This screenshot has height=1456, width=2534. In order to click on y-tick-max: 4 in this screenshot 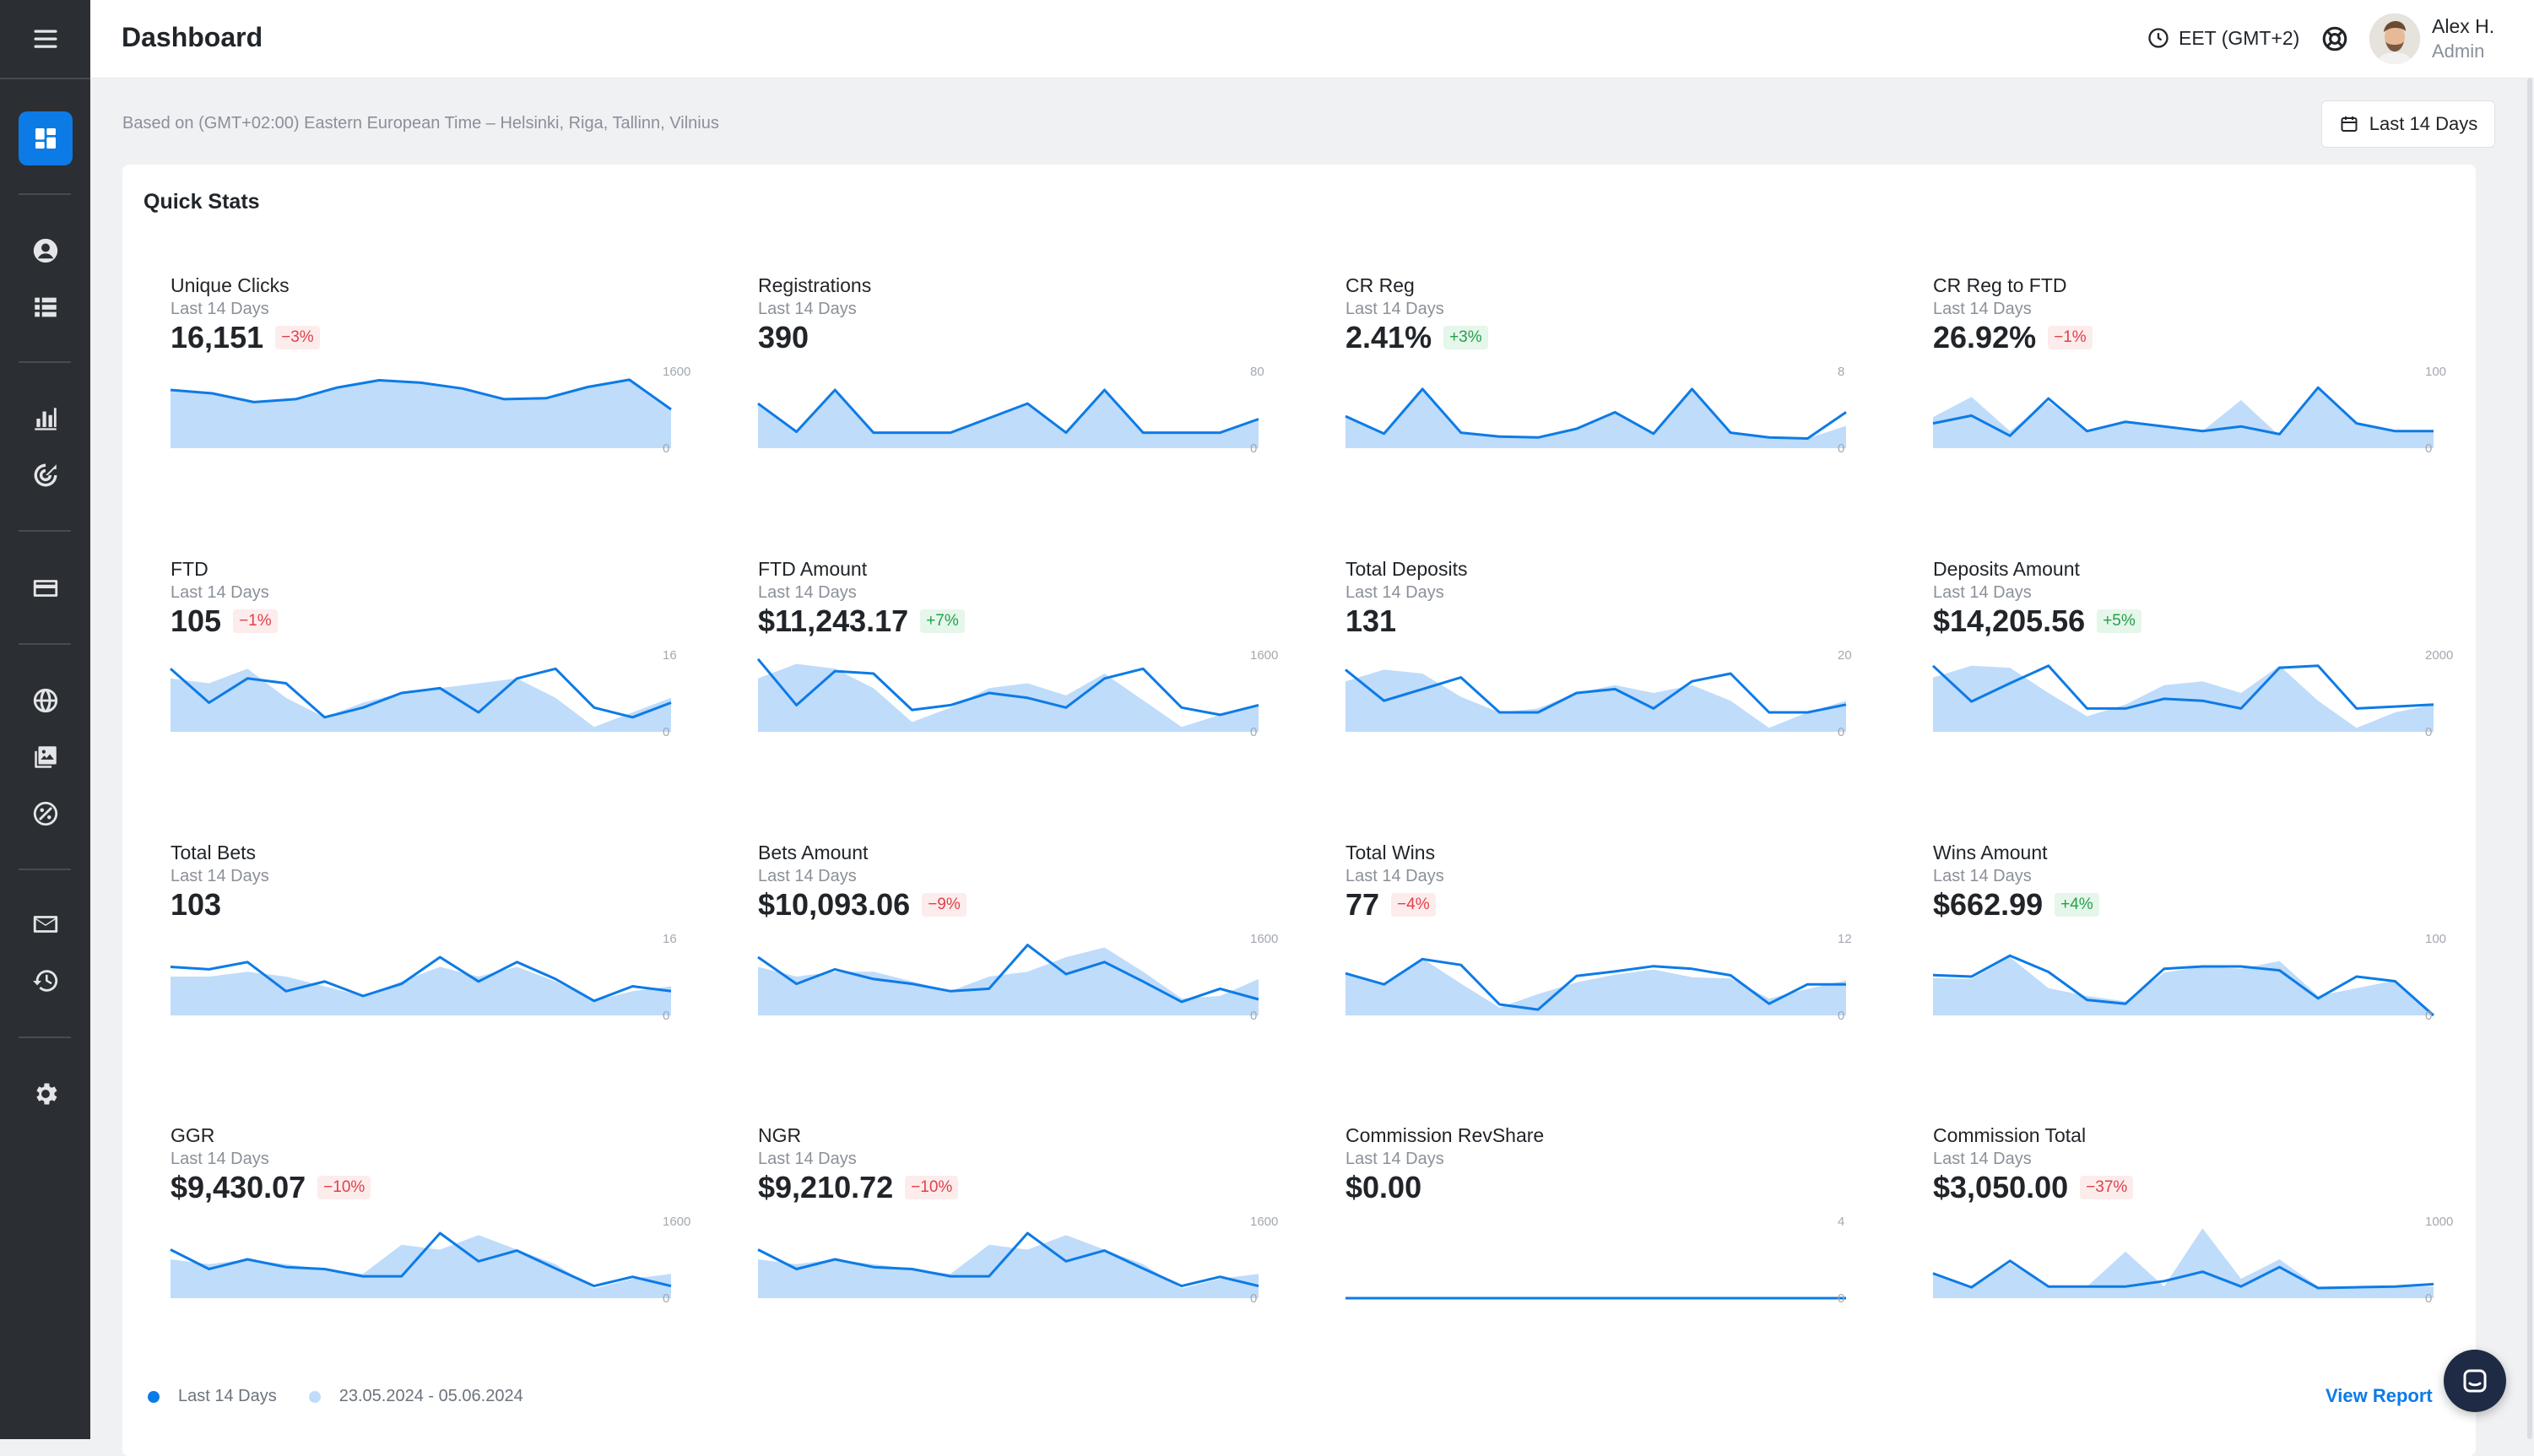, I will do `click(1841, 1222)`.